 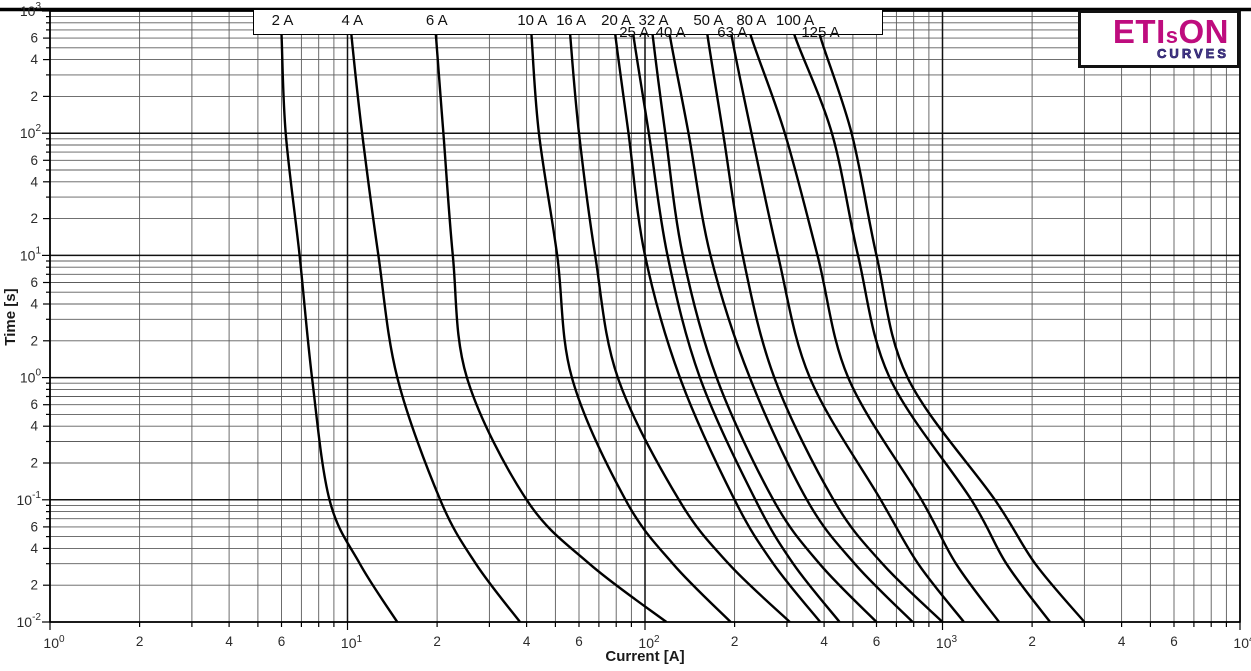 I want to click on logo-box: ETIsON CURVES, so click(x=1159, y=39).